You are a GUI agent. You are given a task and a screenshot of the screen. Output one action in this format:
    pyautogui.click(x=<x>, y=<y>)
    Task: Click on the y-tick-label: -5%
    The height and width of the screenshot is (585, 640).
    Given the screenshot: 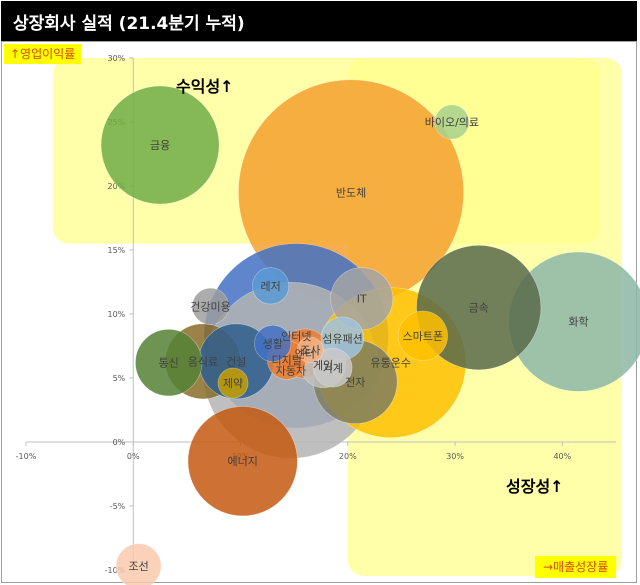 What is the action you would take?
    pyautogui.click(x=118, y=506)
    